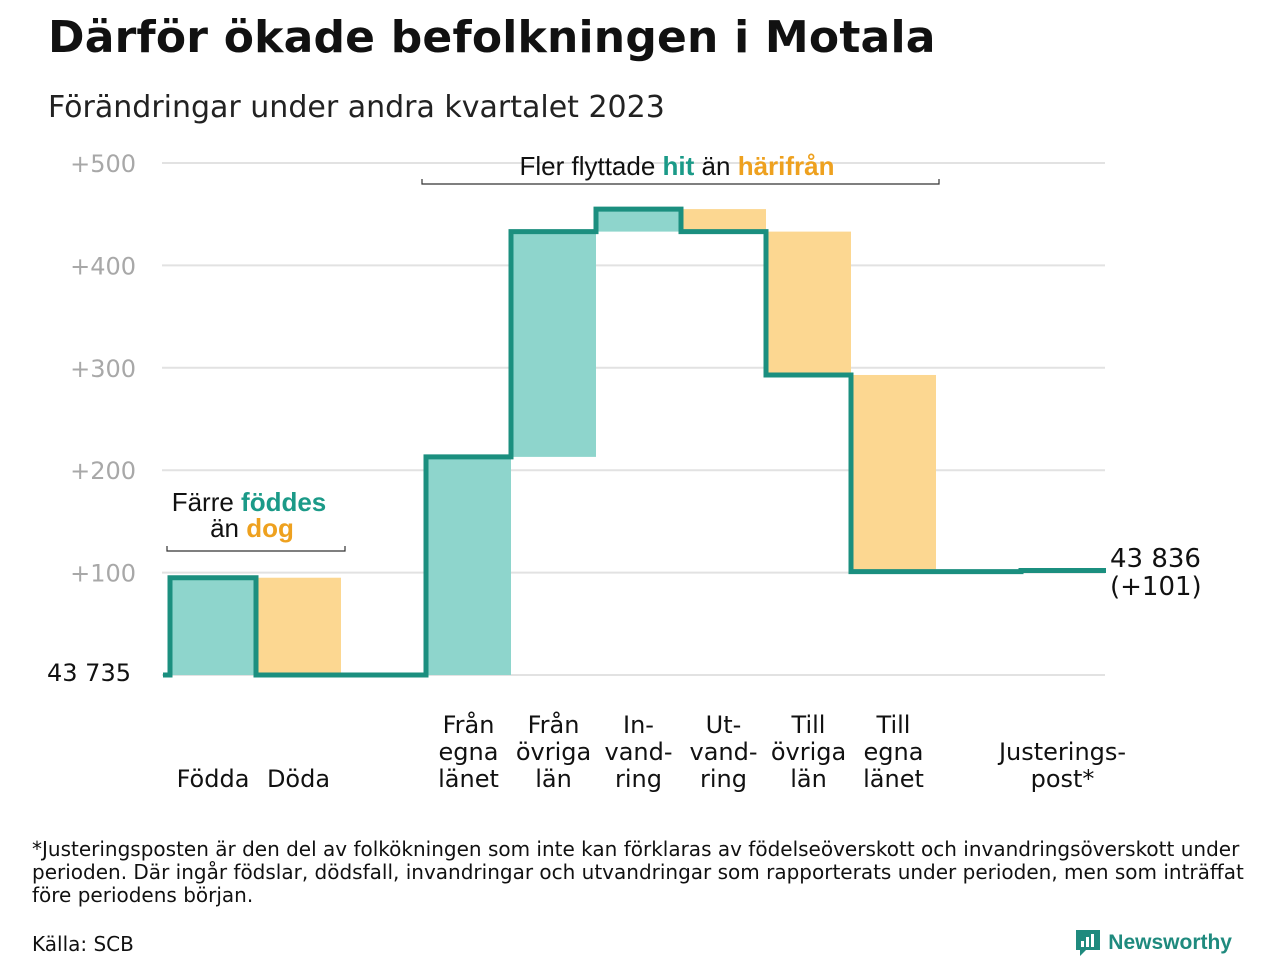  Describe the element at coordinates (103, 266) in the screenshot. I see `y-tick-label: +400` at that location.